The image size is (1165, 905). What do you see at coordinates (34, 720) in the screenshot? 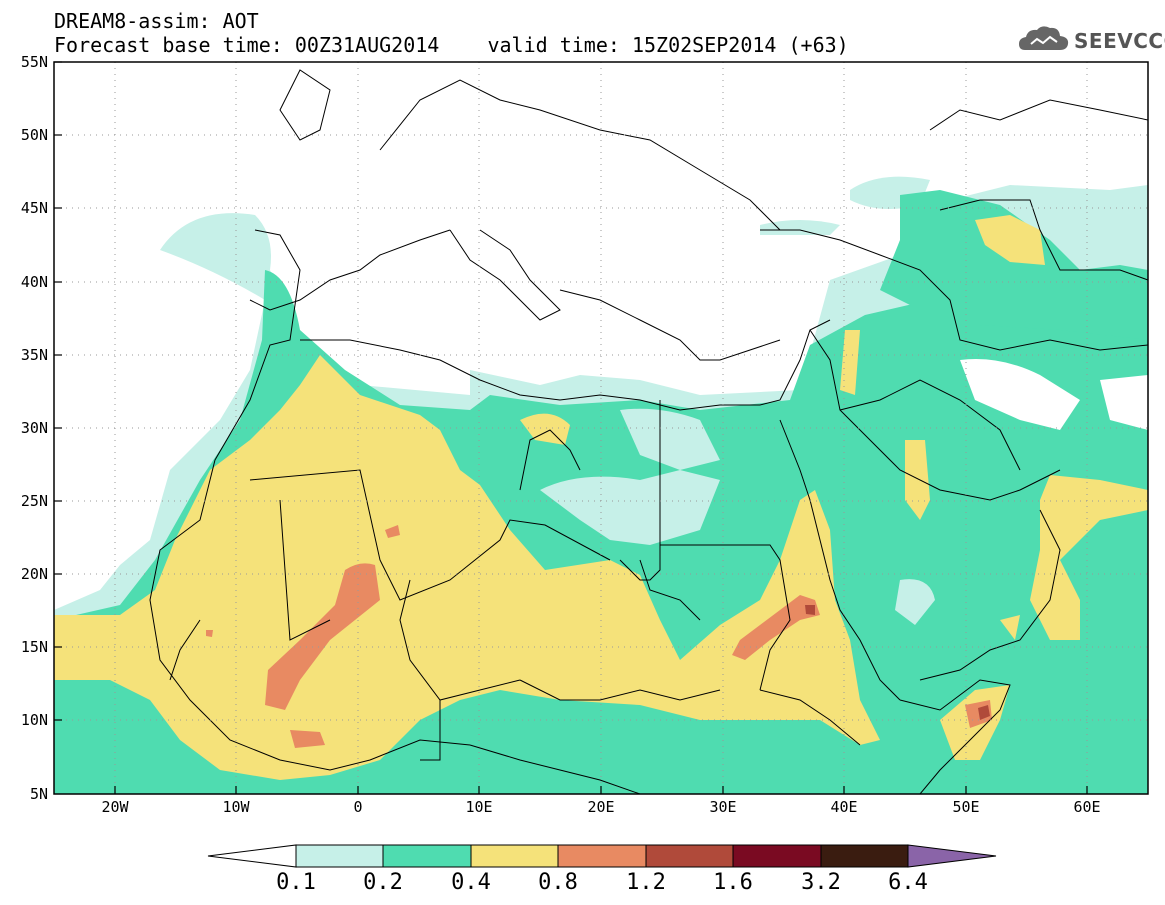
I see `lat-tick-label: 10N` at bounding box center [34, 720].